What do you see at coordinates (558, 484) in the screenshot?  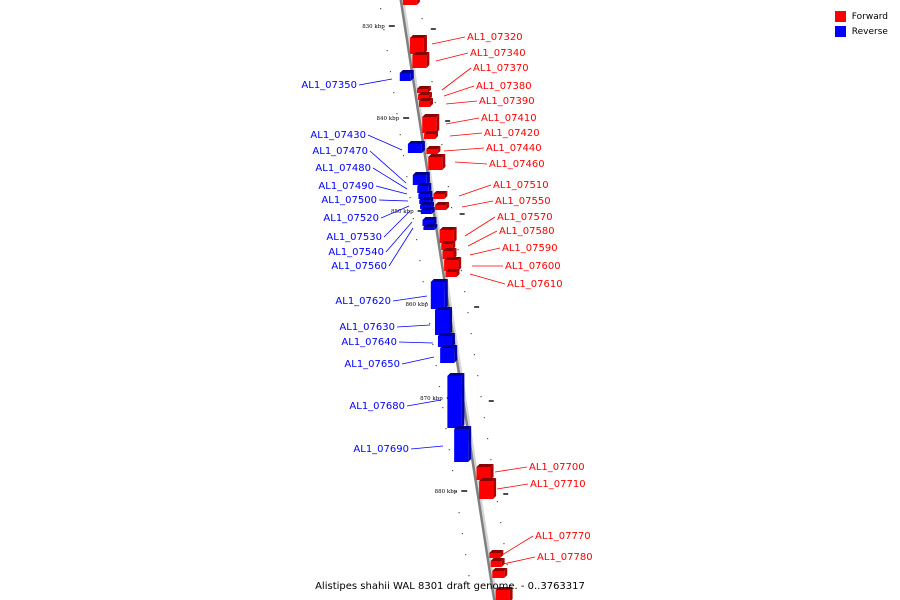 I see `gene-label: AL1_07710` at bounding box center [558, 484].